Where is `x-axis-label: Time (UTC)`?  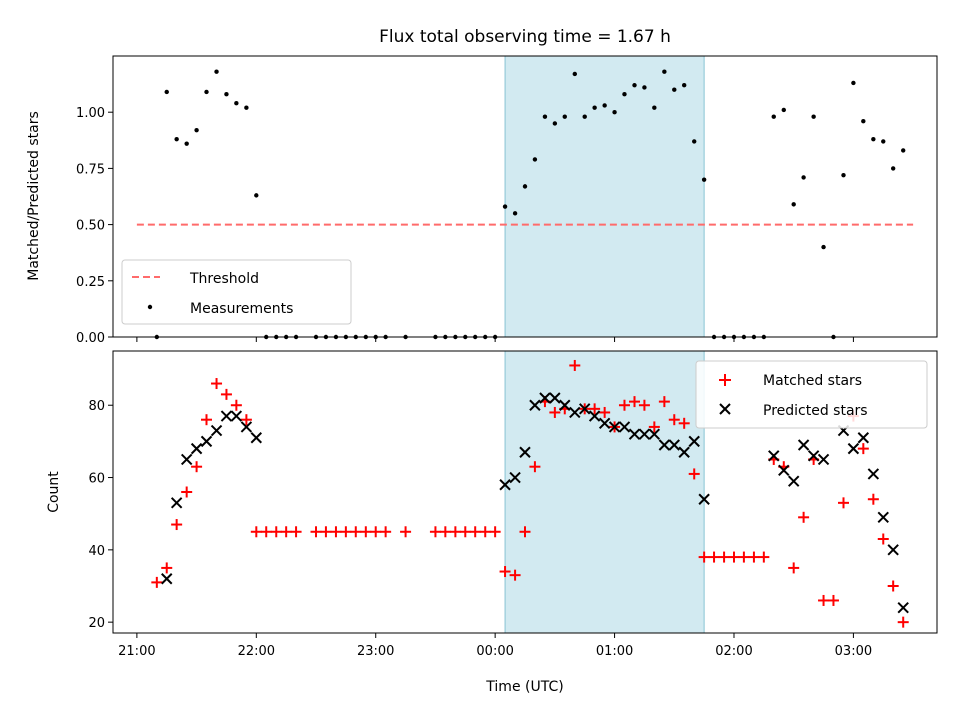
x-axis-label: Time (UTC) is located at coordinates (524, 687).